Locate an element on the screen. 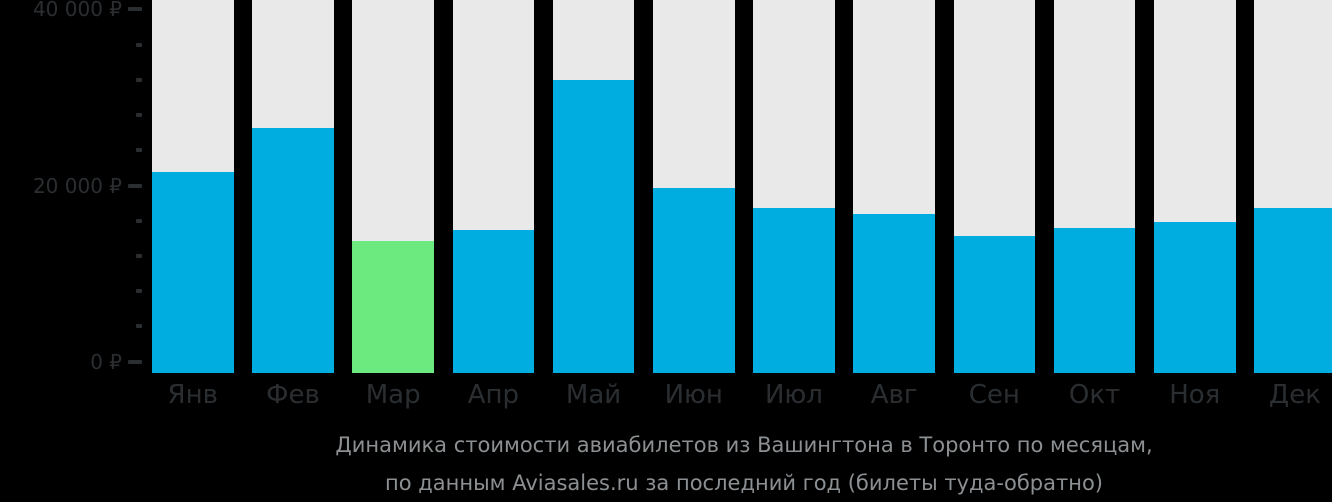 The height and width of the screenshot is (502, 1332). bar-Окт is located at coordinates (1094, 300).